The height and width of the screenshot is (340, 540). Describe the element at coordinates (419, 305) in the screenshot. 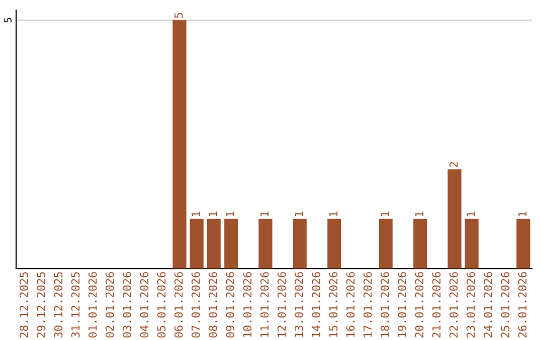

I see `x-tick-label: 20.01.2026` at that location.